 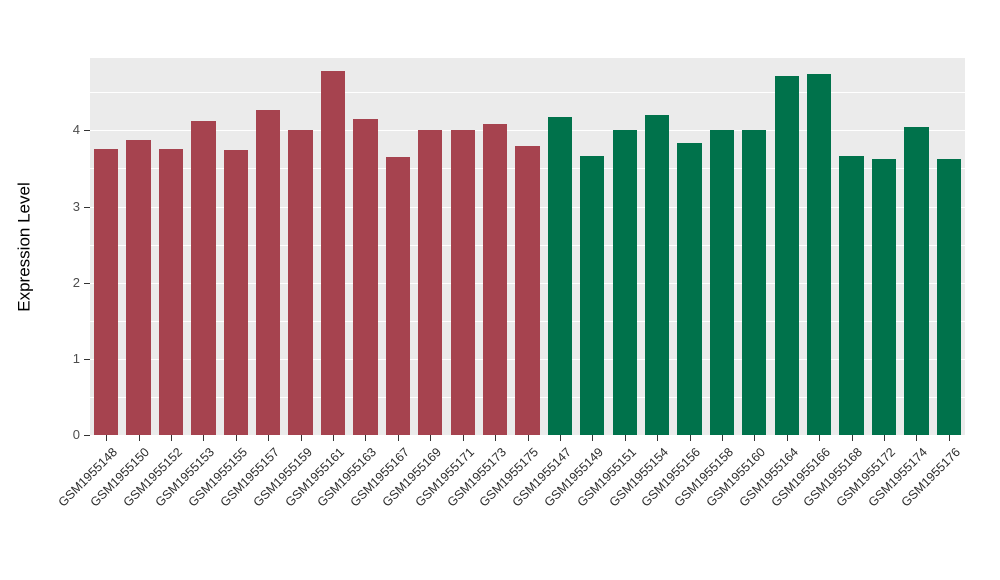 I want to click on gridline-minor, so click(x=527, y=93).